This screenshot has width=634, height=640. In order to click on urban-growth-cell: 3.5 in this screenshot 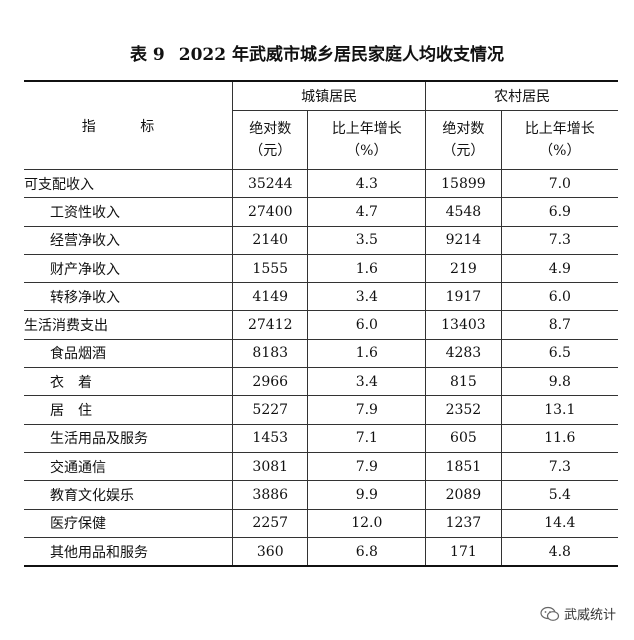, I will do `click(367, 240)`.